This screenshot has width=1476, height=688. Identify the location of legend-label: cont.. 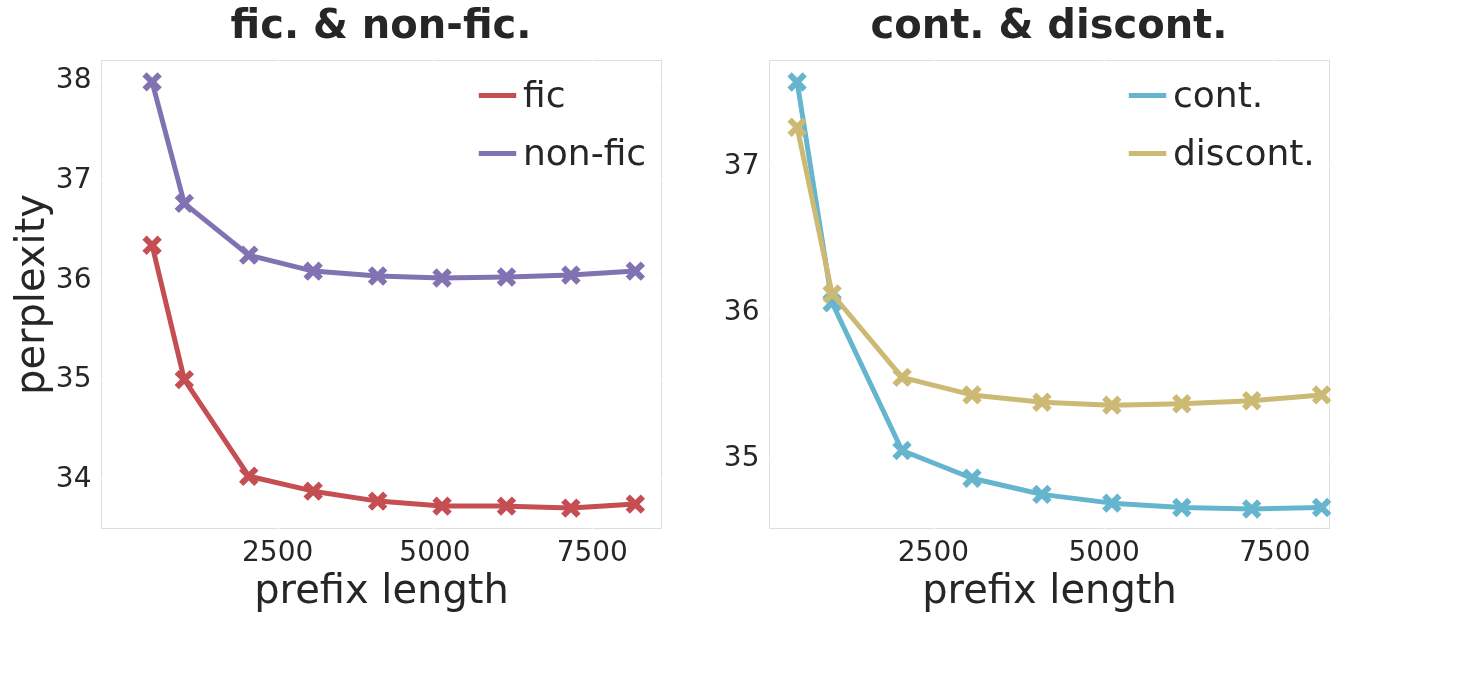
(1218, 94).